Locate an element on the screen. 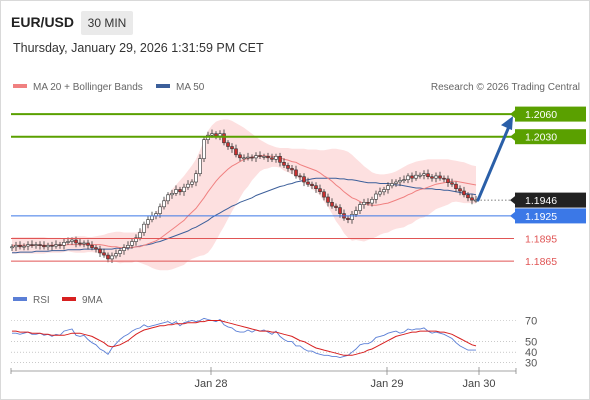  rsi-legend-swatch is located at coordinates (20, 299).